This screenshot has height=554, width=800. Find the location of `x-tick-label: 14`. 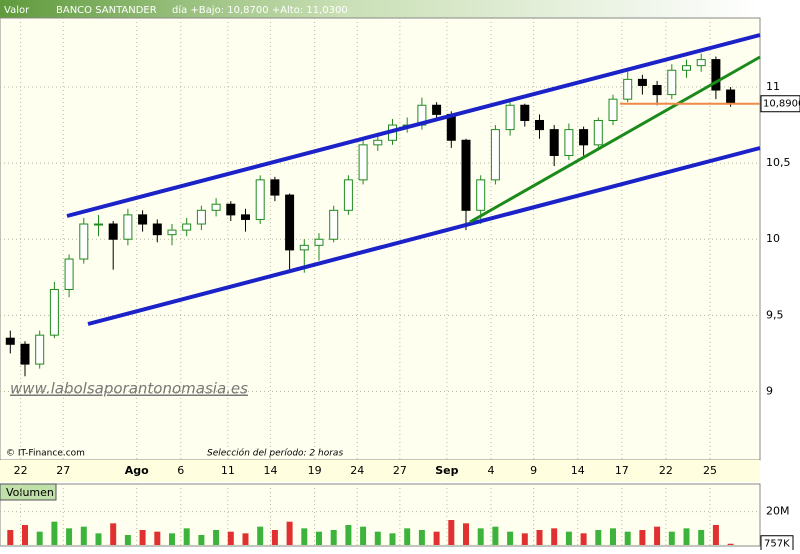

x-tick-label: 14 is located at coordinates (270, 470).